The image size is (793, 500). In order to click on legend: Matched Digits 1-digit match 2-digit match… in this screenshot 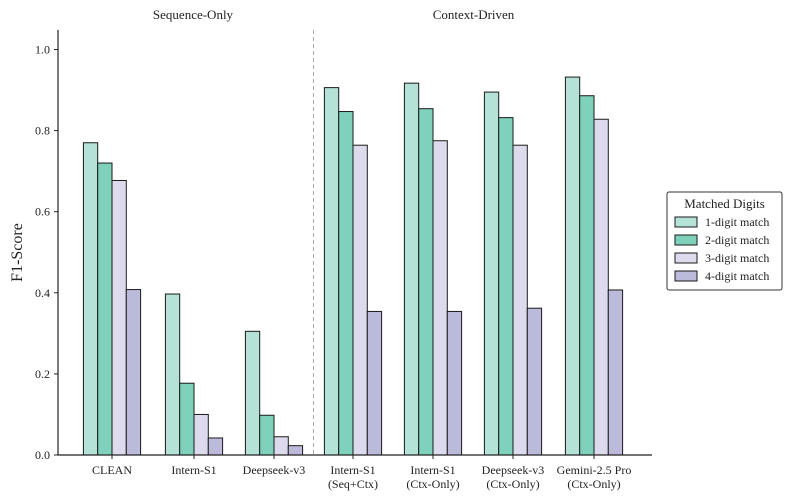, I will do `click(724, 241)`.